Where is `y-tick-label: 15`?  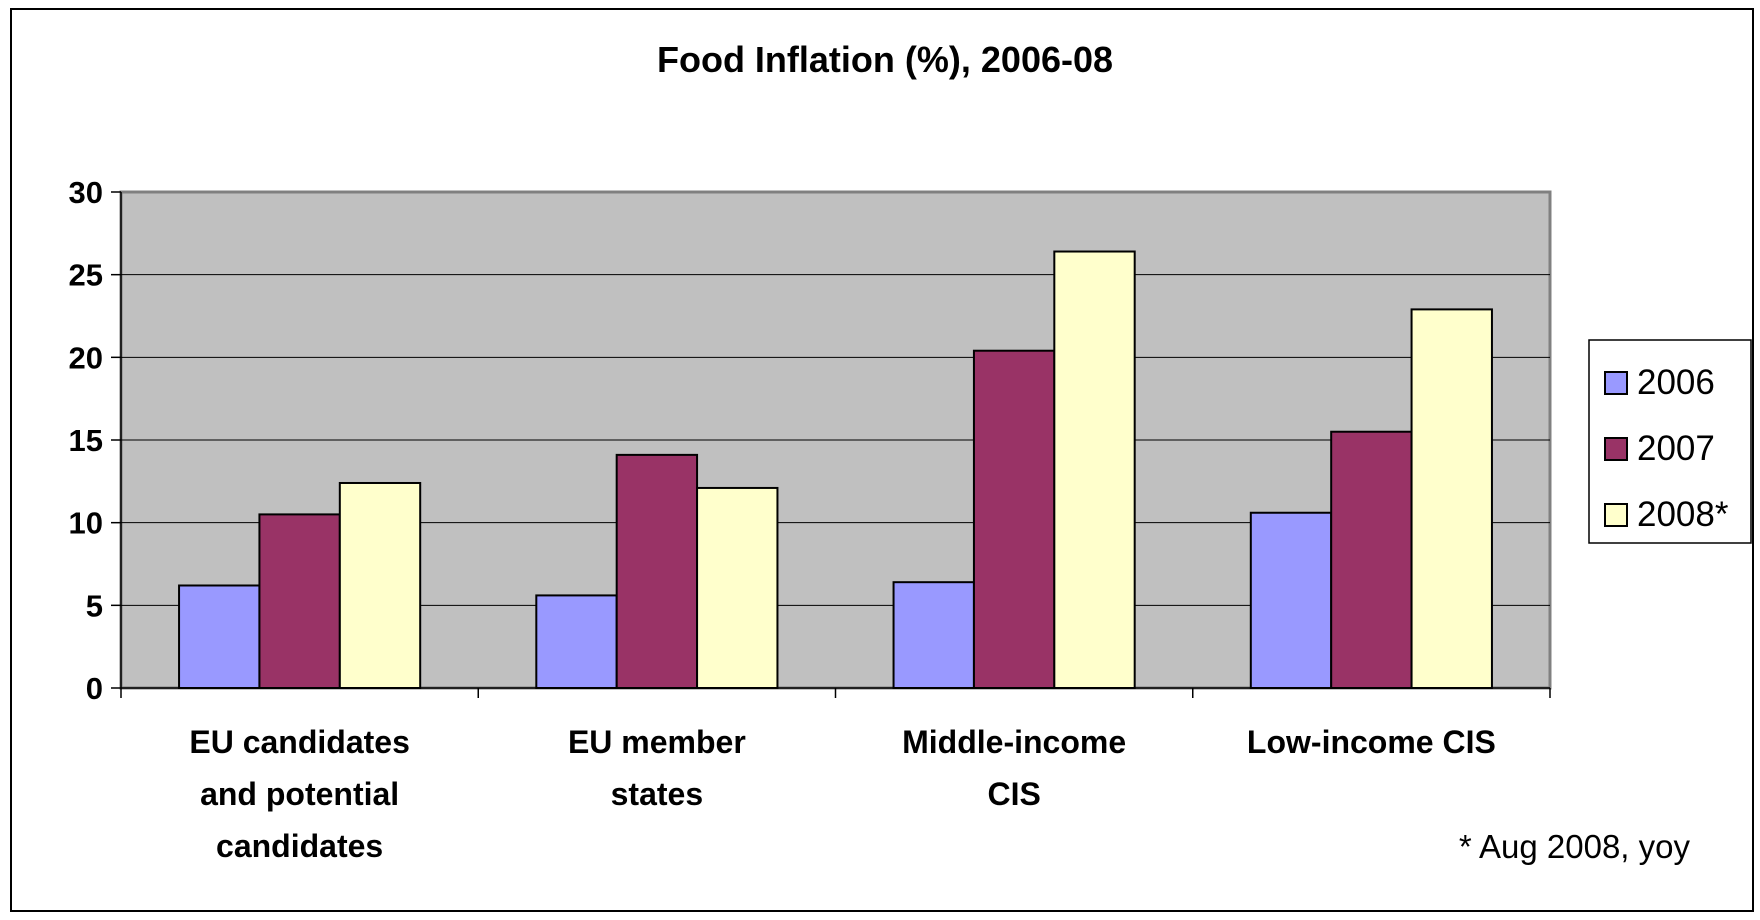
y-tick-label: 15 is located at coordinates (86, 440).